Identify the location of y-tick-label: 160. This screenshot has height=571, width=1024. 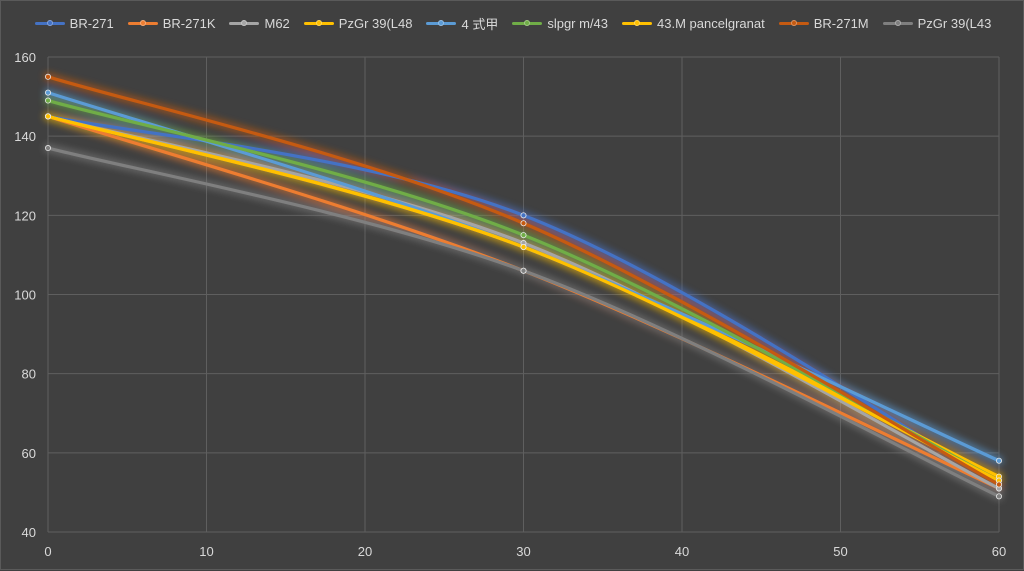
(25, 57).